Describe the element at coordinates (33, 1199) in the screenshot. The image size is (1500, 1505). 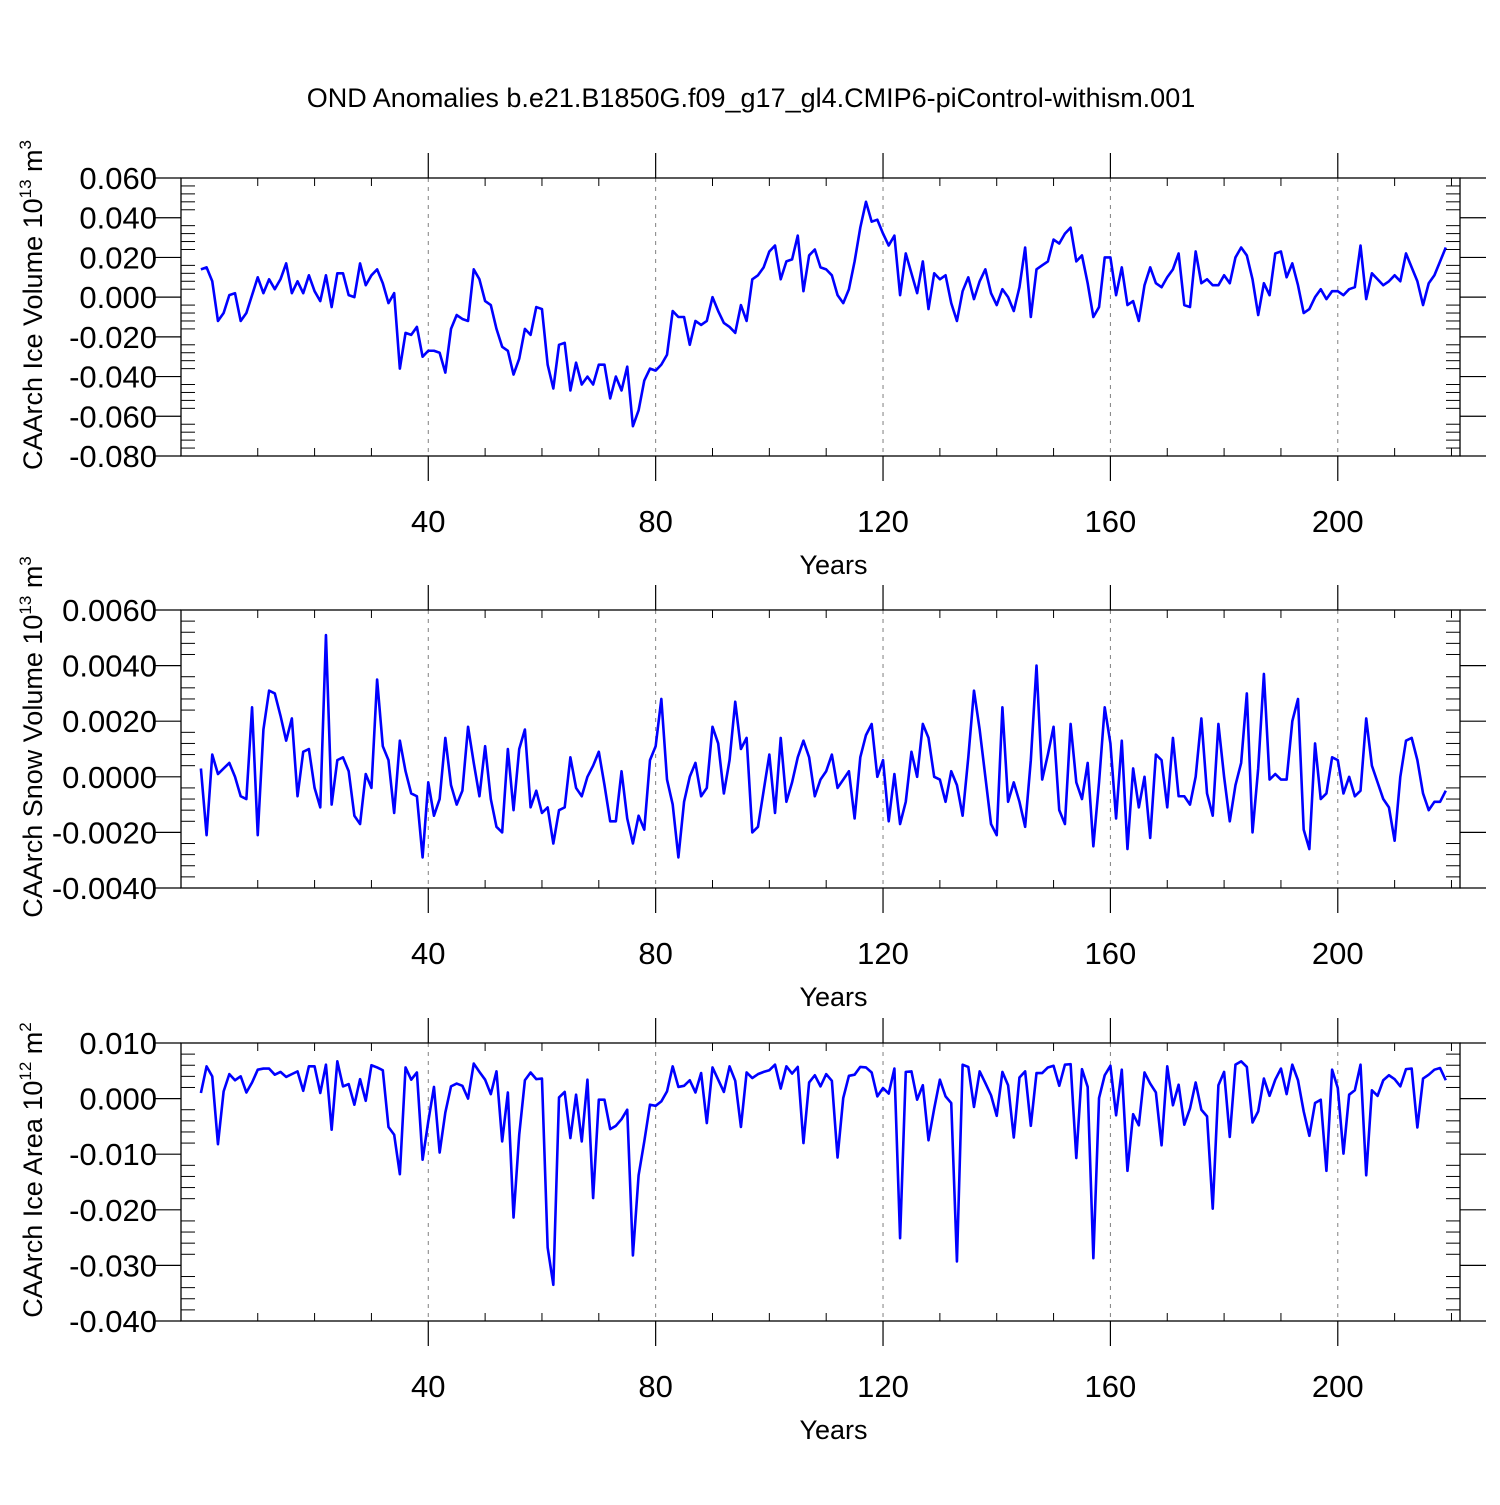
I see `y-axis-title-main: CAArch Ice Area 10` at that location.